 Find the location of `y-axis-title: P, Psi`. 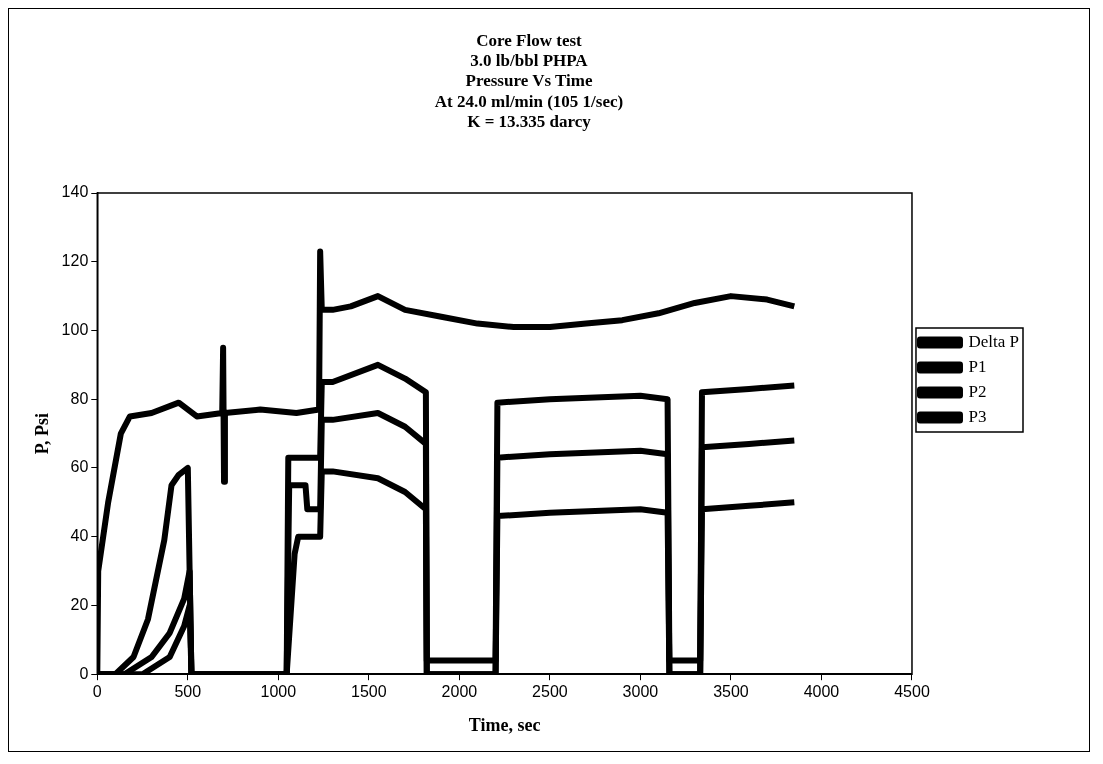

y-axis-title: P, Psi is located at coordinates (42, 433).